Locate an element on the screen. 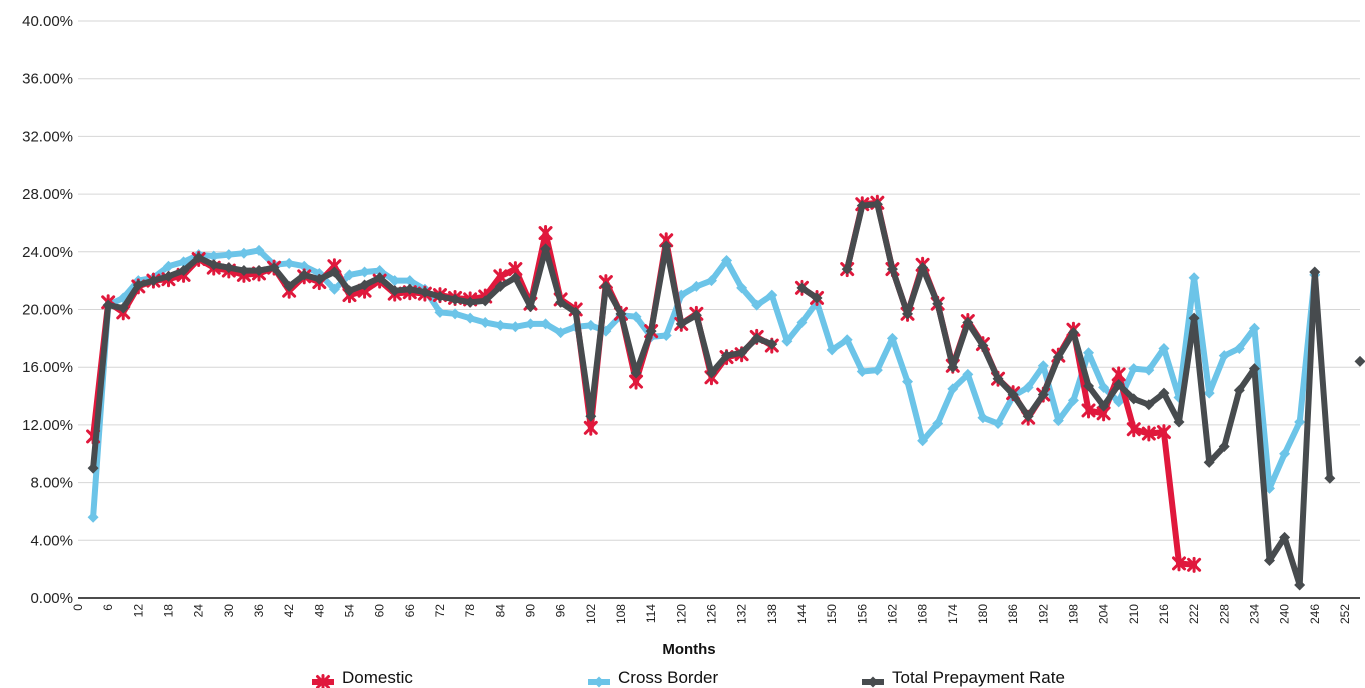  x-tick-label: 102 is located at coordinates (591, 614).